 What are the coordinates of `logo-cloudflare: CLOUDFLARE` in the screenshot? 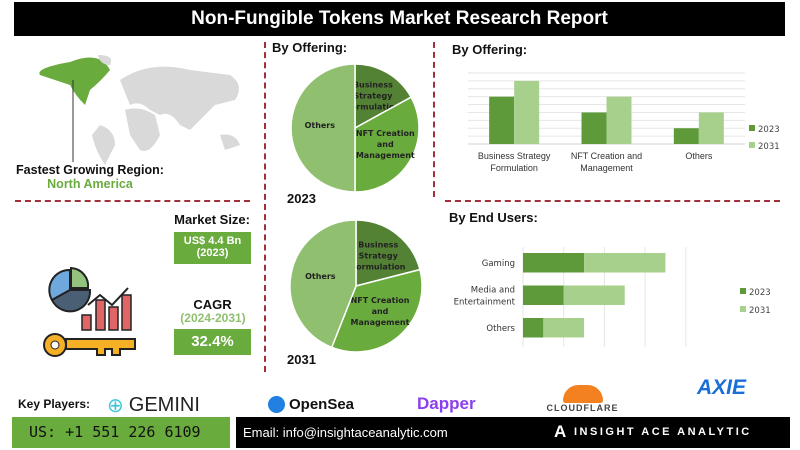 It's located at (582, 399).